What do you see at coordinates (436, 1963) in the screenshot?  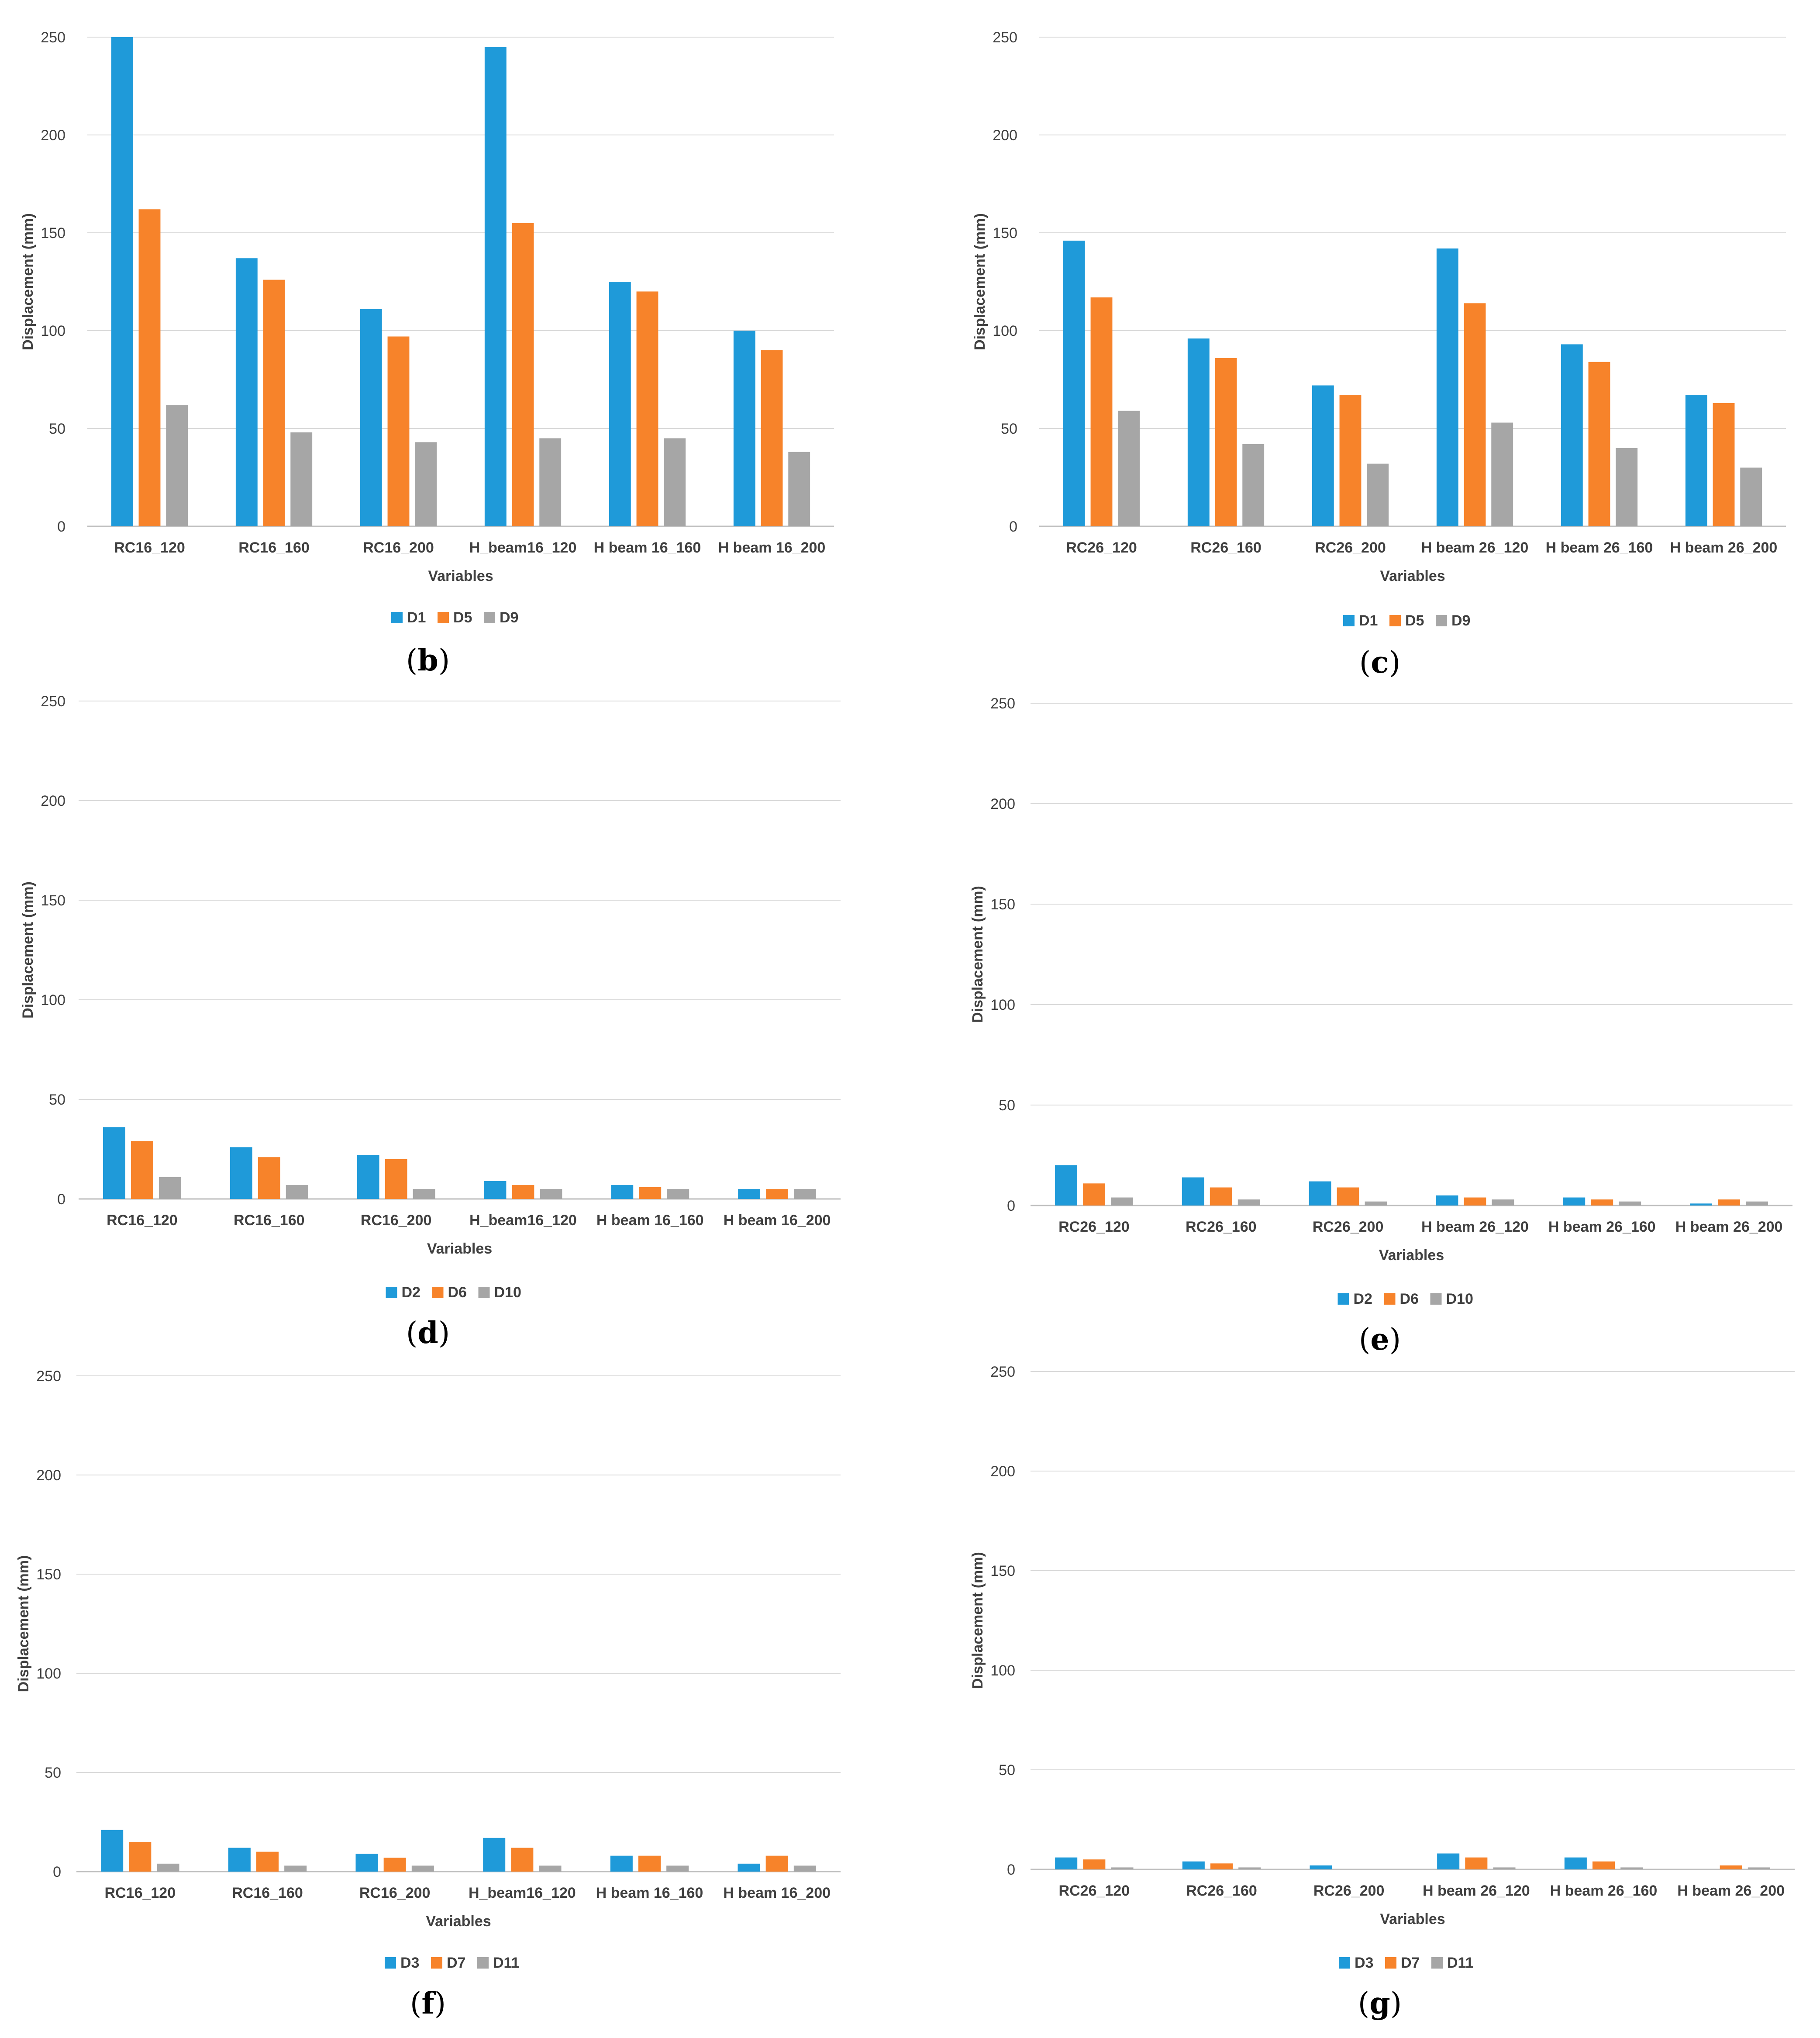 I see `legend-swatch-d7` at bounding box center [436, 1963].